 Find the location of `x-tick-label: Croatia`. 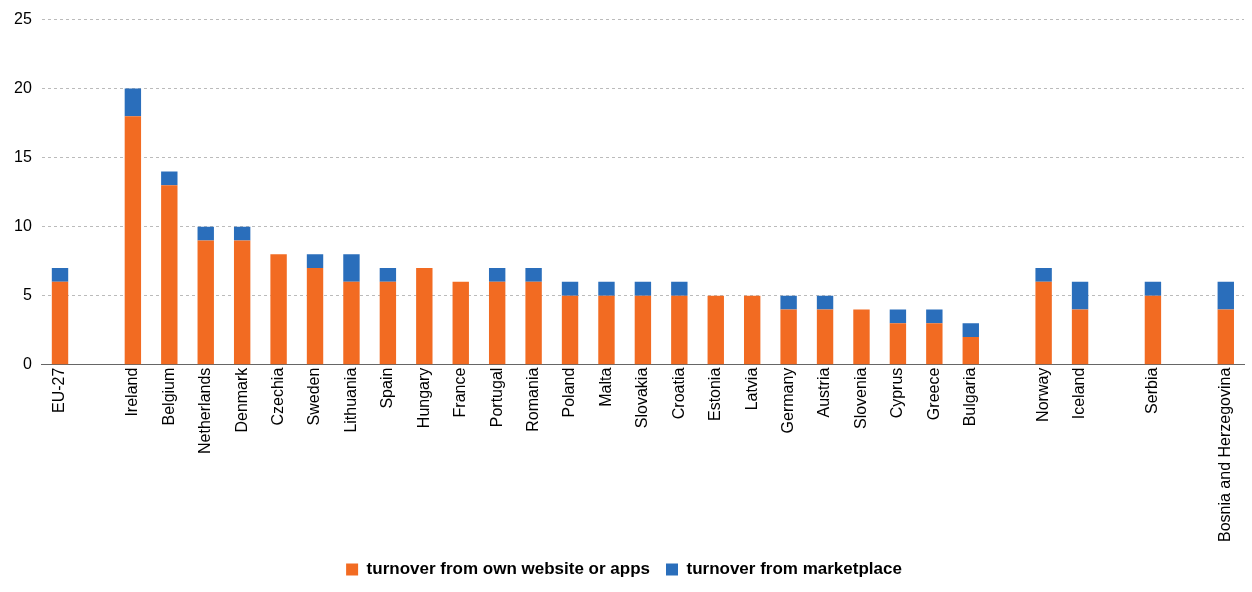

x-tick-label: Croatia is located at coordinates (678, 393).